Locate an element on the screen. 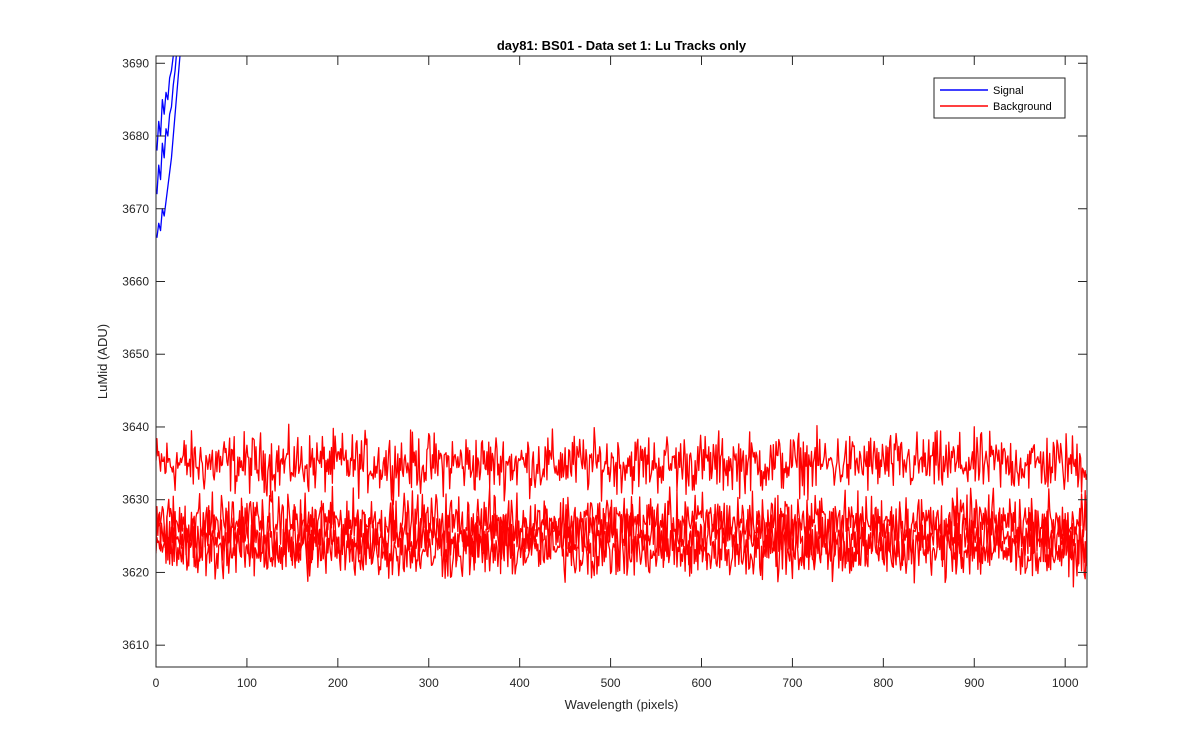  y-tick-label: 3690 is located at coordinates (135, 63).